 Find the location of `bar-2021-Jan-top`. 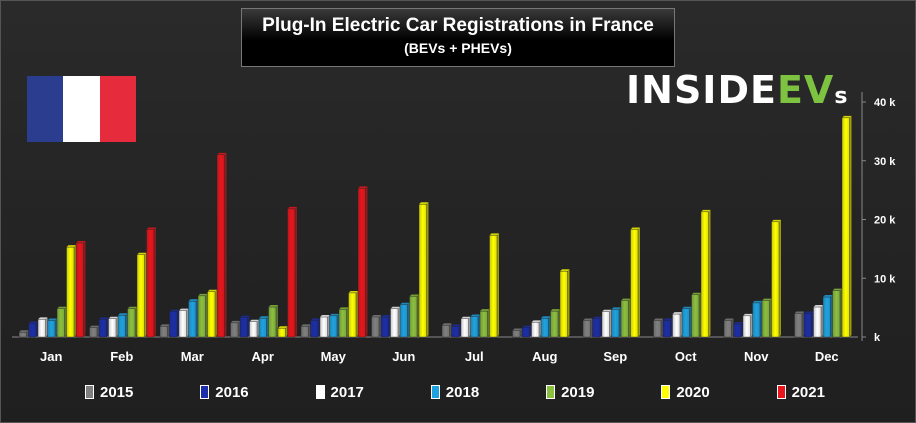

bar-2021-Jan-top is located at coordinates (81, 242).